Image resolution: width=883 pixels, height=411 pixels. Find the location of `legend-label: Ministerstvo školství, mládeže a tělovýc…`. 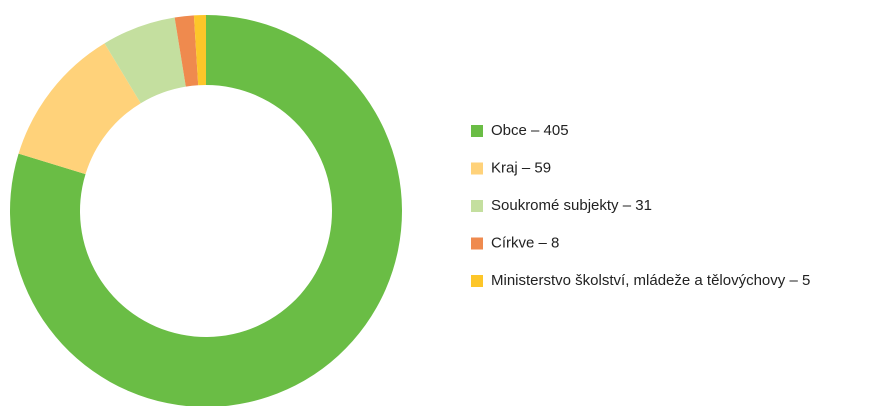

legend-label: Ministerstvo školství, mládeže a tělovýc… is located at coordinates (650, 280).